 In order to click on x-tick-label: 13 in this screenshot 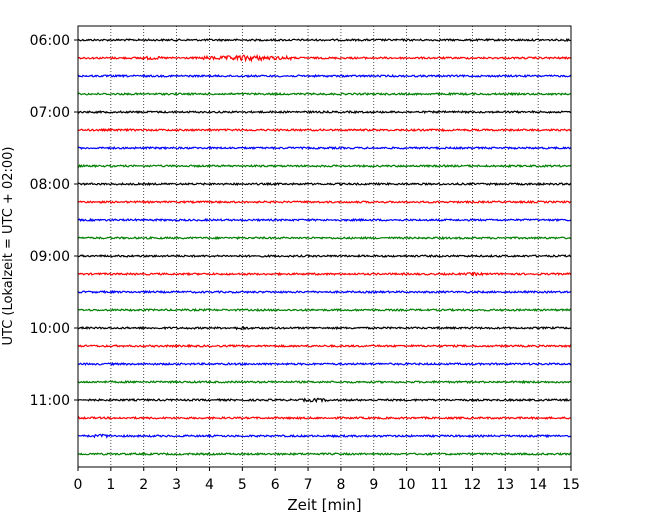, I will do `click(505, 485)`.